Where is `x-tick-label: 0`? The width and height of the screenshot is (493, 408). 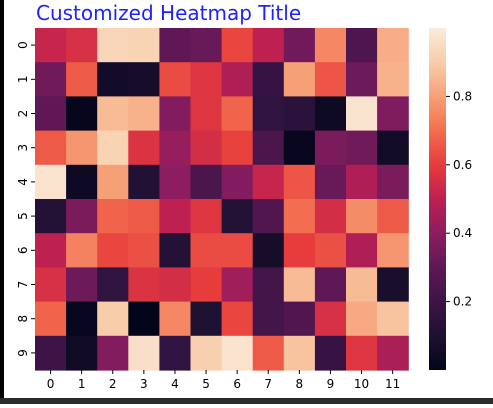
x-tick-label: 0 is located at coordinates (51, 384).